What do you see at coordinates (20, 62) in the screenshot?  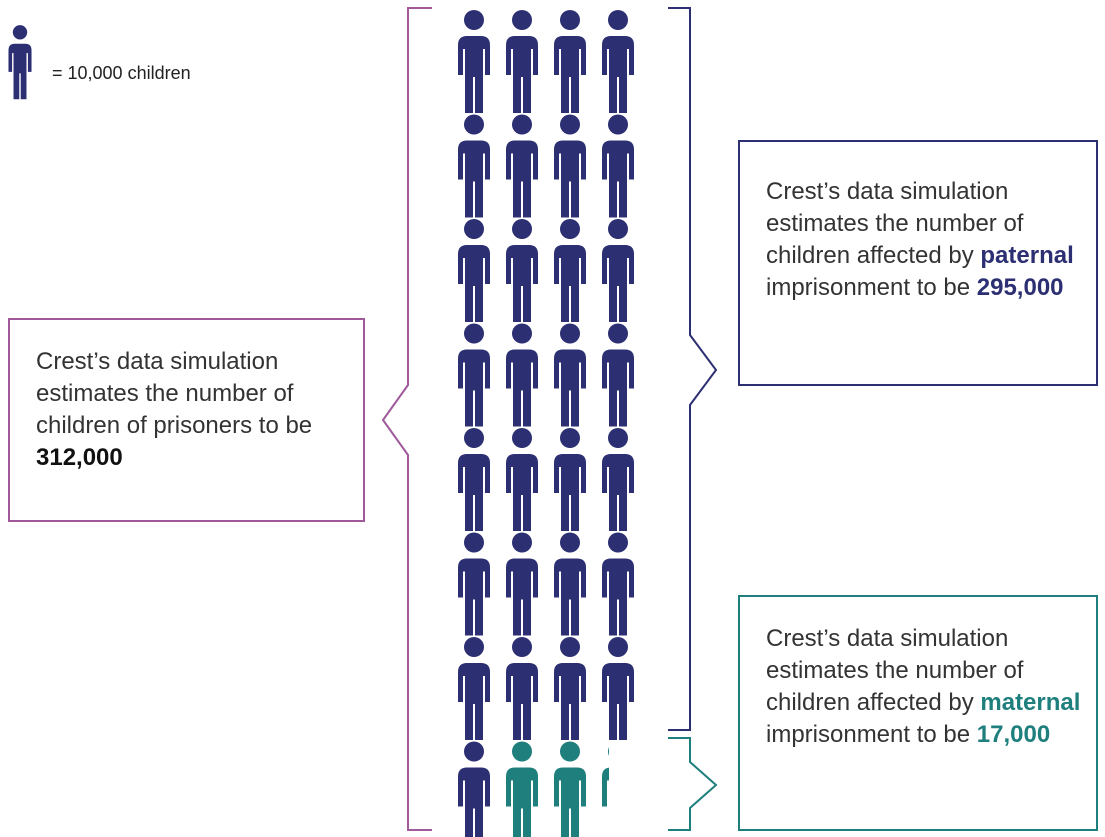 I see `legend-icon` at bounding box center [20, 62].